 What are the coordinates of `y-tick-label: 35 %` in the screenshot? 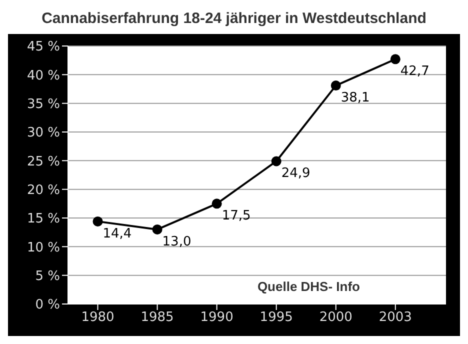 It's located at (43, 104).